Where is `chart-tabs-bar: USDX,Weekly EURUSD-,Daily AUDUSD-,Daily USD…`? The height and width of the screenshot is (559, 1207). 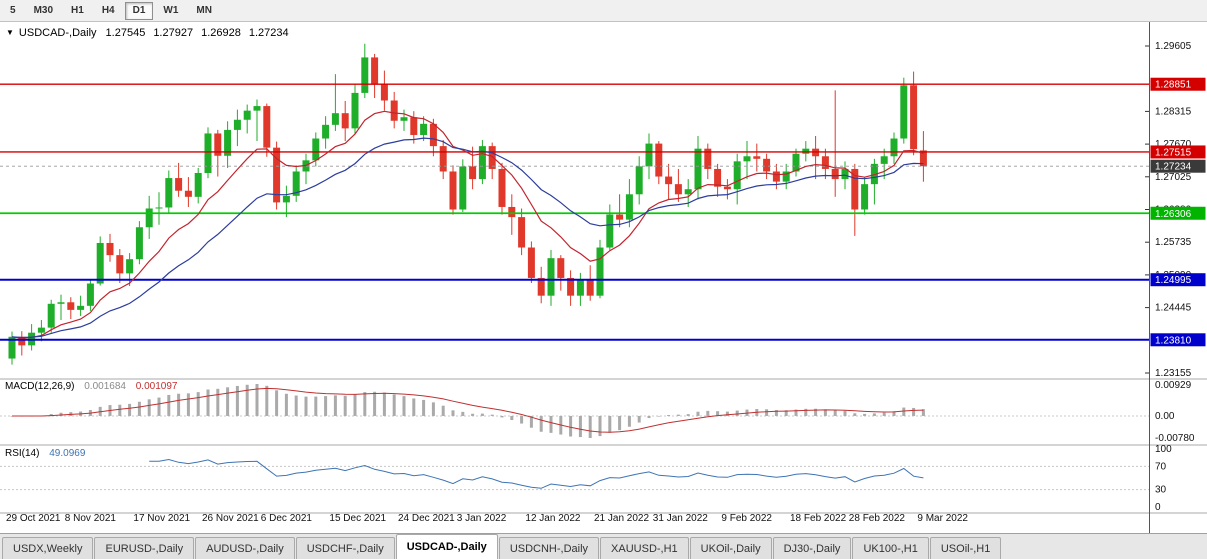 chart-tabs-bar: USDX,Weekly EURUSD-,Daily AUDUSD-,Daily USD… is located at coordinates (603, 546).